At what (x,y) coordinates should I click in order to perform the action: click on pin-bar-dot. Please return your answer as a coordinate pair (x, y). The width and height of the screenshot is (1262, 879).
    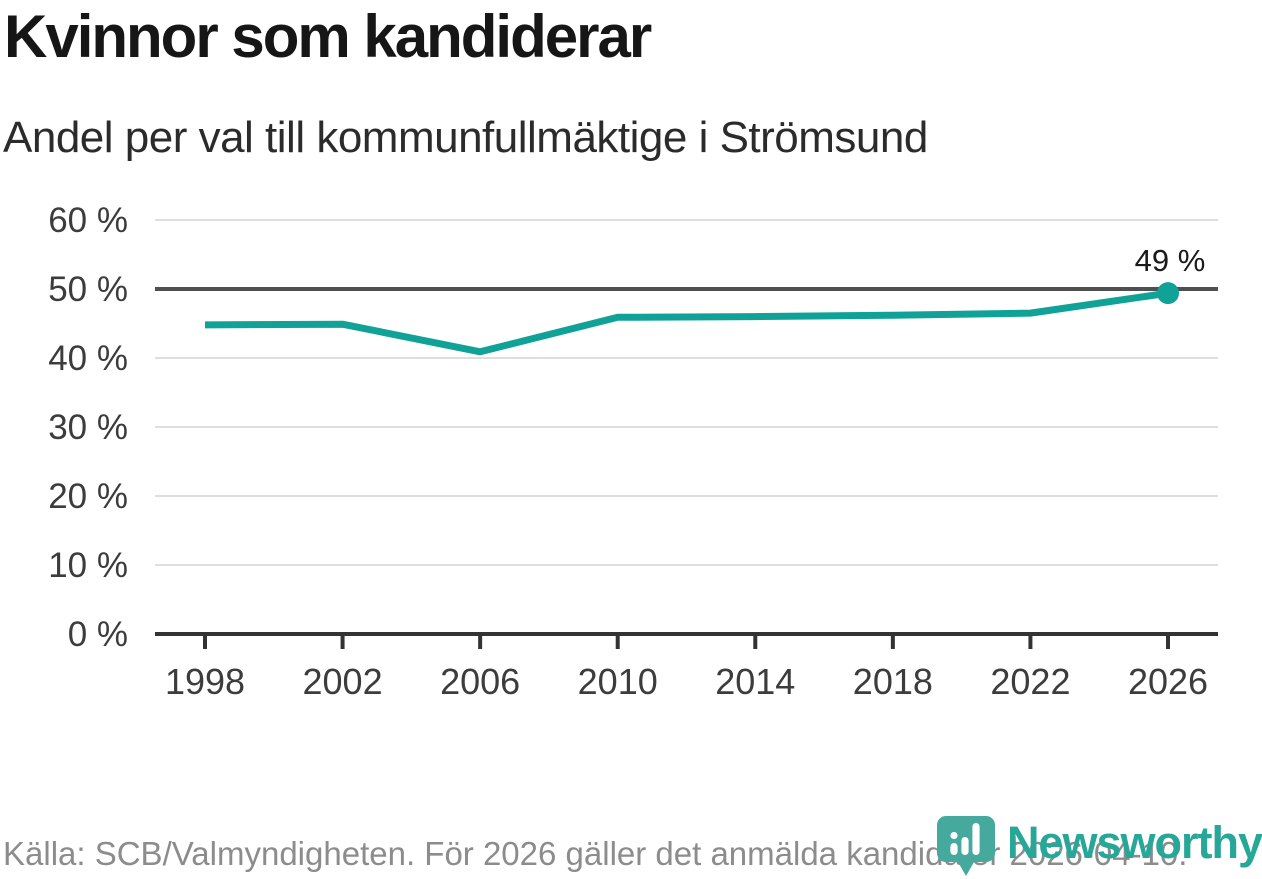
    Looking at the image, I should click on (954, 835).